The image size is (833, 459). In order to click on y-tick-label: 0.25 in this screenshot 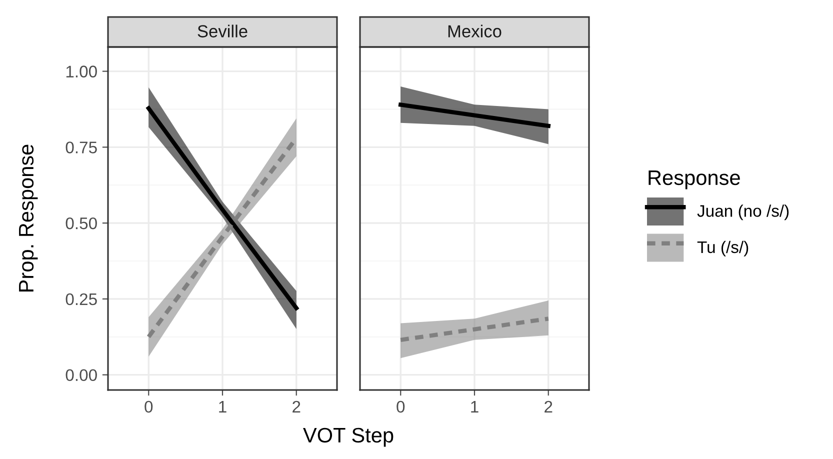, I will do `click(81, 299)`.